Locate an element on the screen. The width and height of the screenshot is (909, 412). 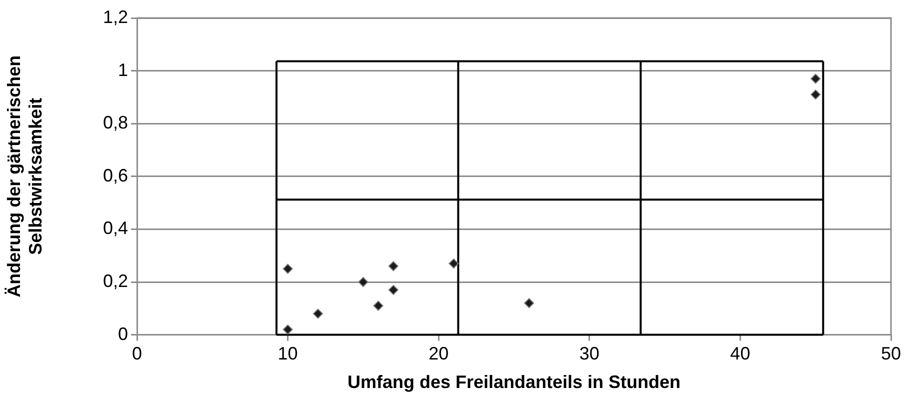
x-tick-label: 0 is located at coordinates (137, 354).